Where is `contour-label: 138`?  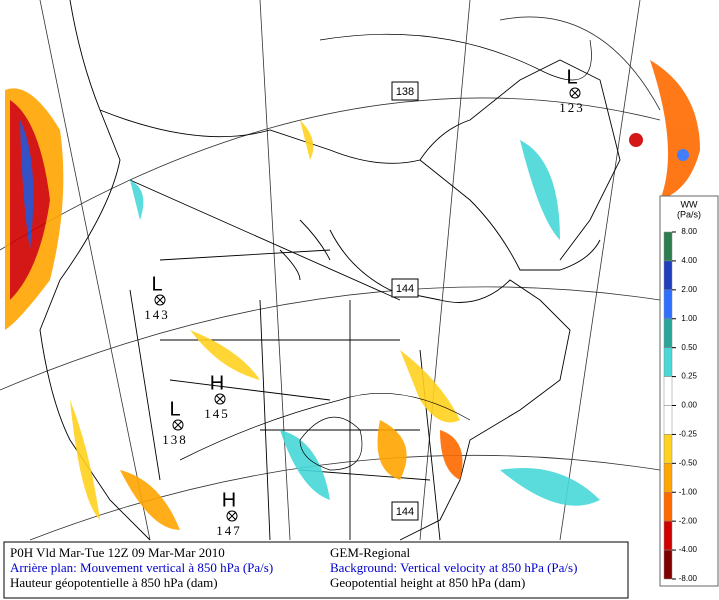
contour-label: 138 is located at coordinates (405, 92).